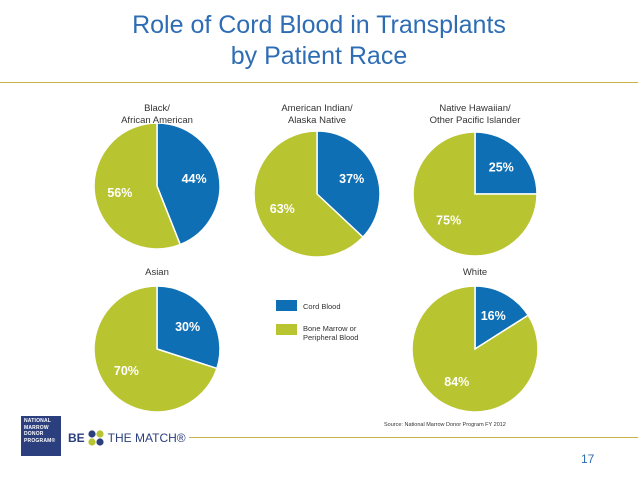  Describe the element at coordinates (317, 120) in the screenshot. I see `pie-2-caption-line-2: Alaska Native` at that location.